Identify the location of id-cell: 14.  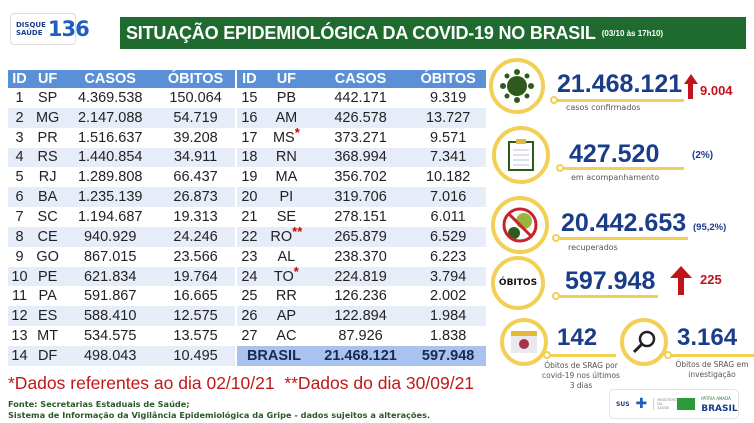
(19, 355).